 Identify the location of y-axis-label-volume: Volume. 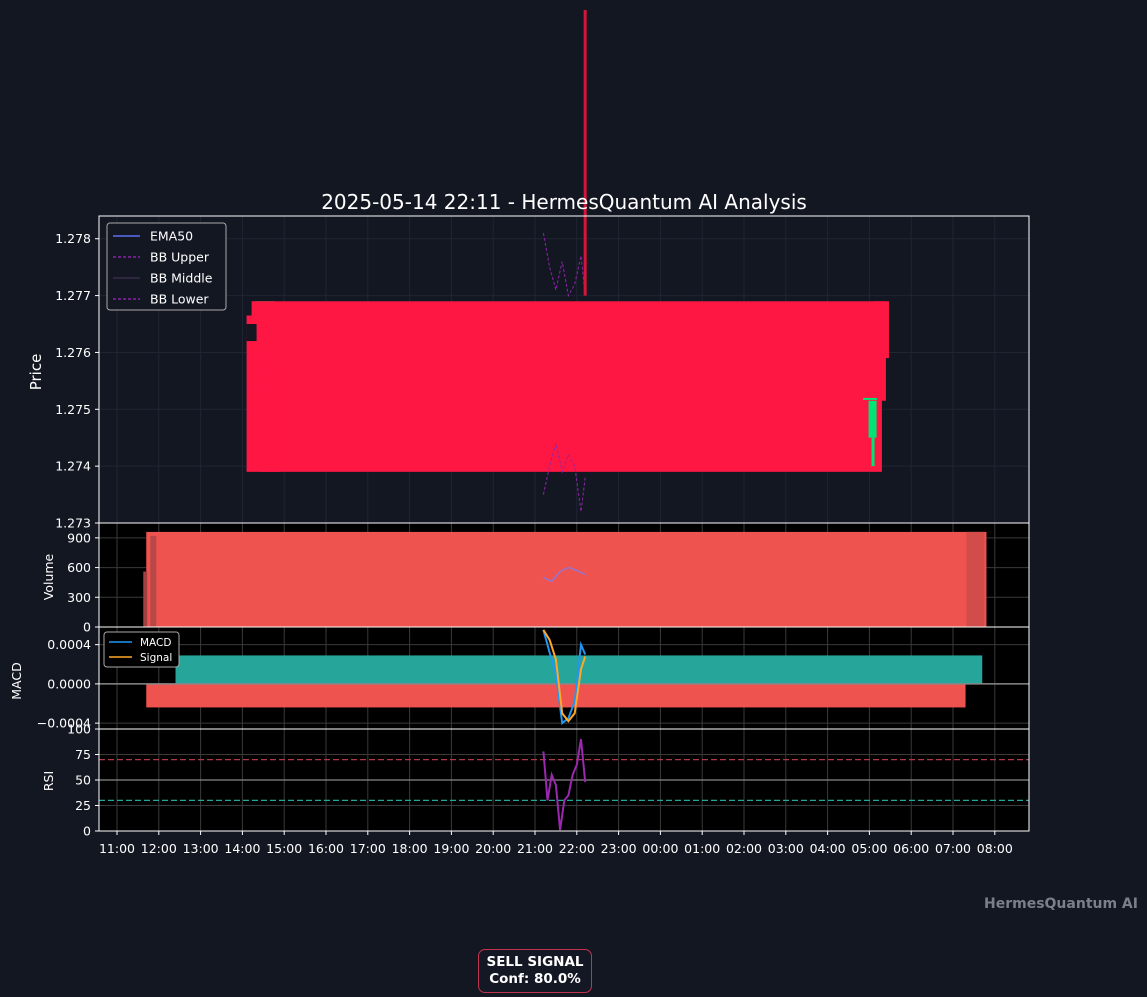
(48, 576).